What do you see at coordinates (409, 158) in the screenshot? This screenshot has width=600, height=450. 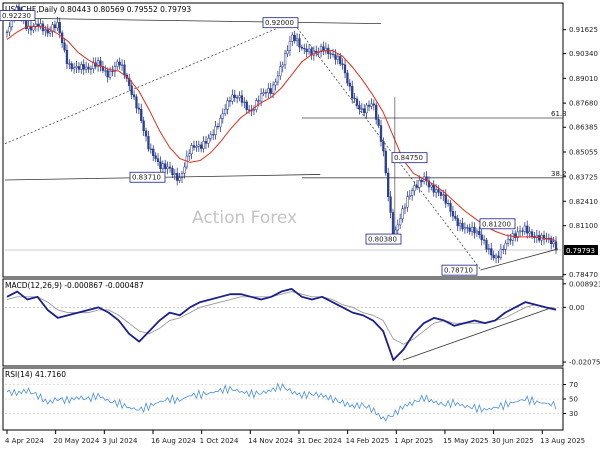 I see `price-annotation-box` at bounding box center [409, 158].